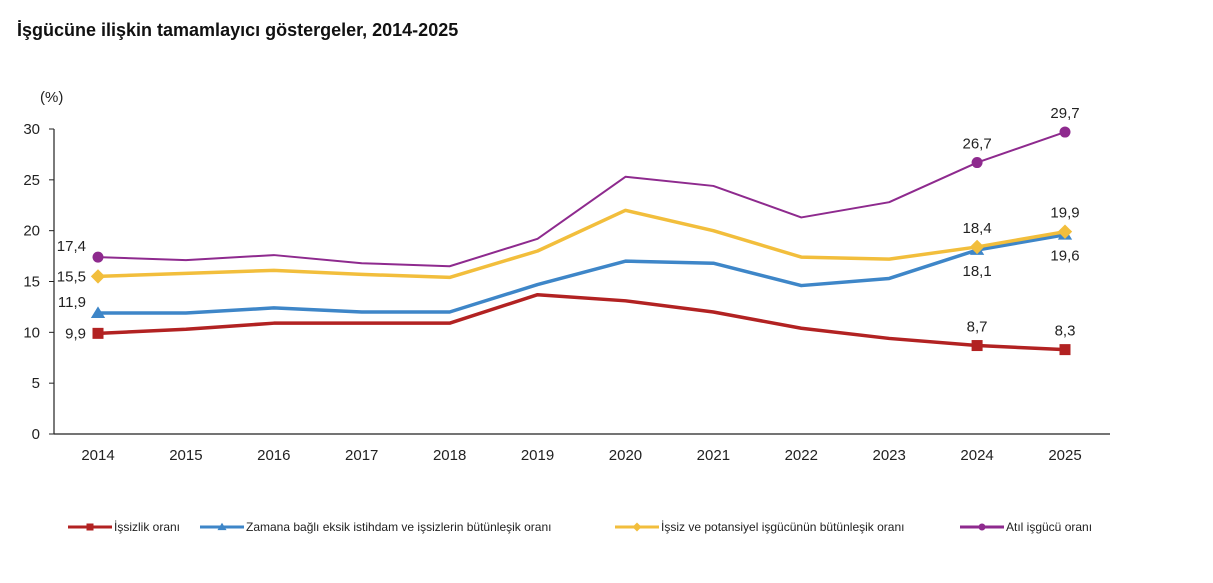 This screenshot has width=1213, height=583. I want to click on x-tick-label: 2015, so click(185, 455).